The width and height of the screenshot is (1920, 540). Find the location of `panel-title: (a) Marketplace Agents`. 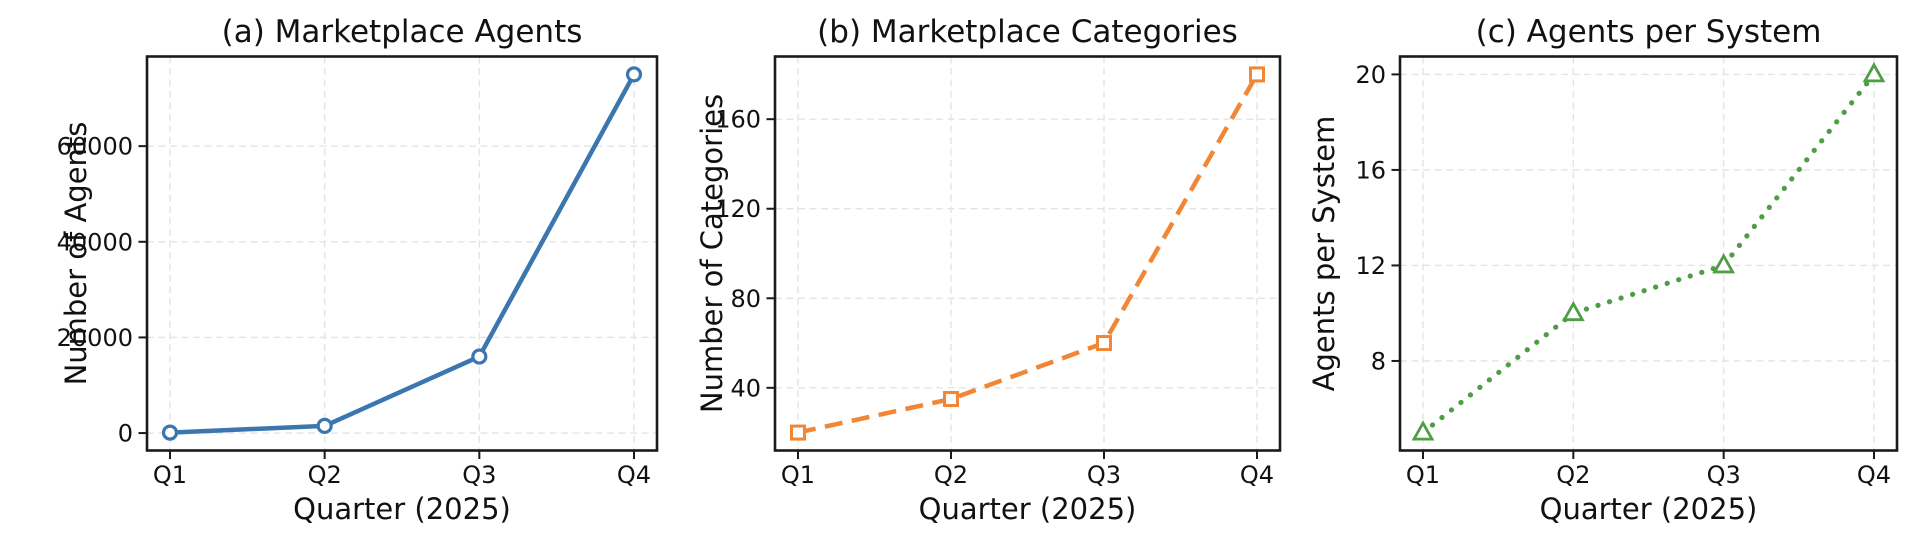

panel-title: (a) Marketplace Agents is located at coordinates (402, 32).